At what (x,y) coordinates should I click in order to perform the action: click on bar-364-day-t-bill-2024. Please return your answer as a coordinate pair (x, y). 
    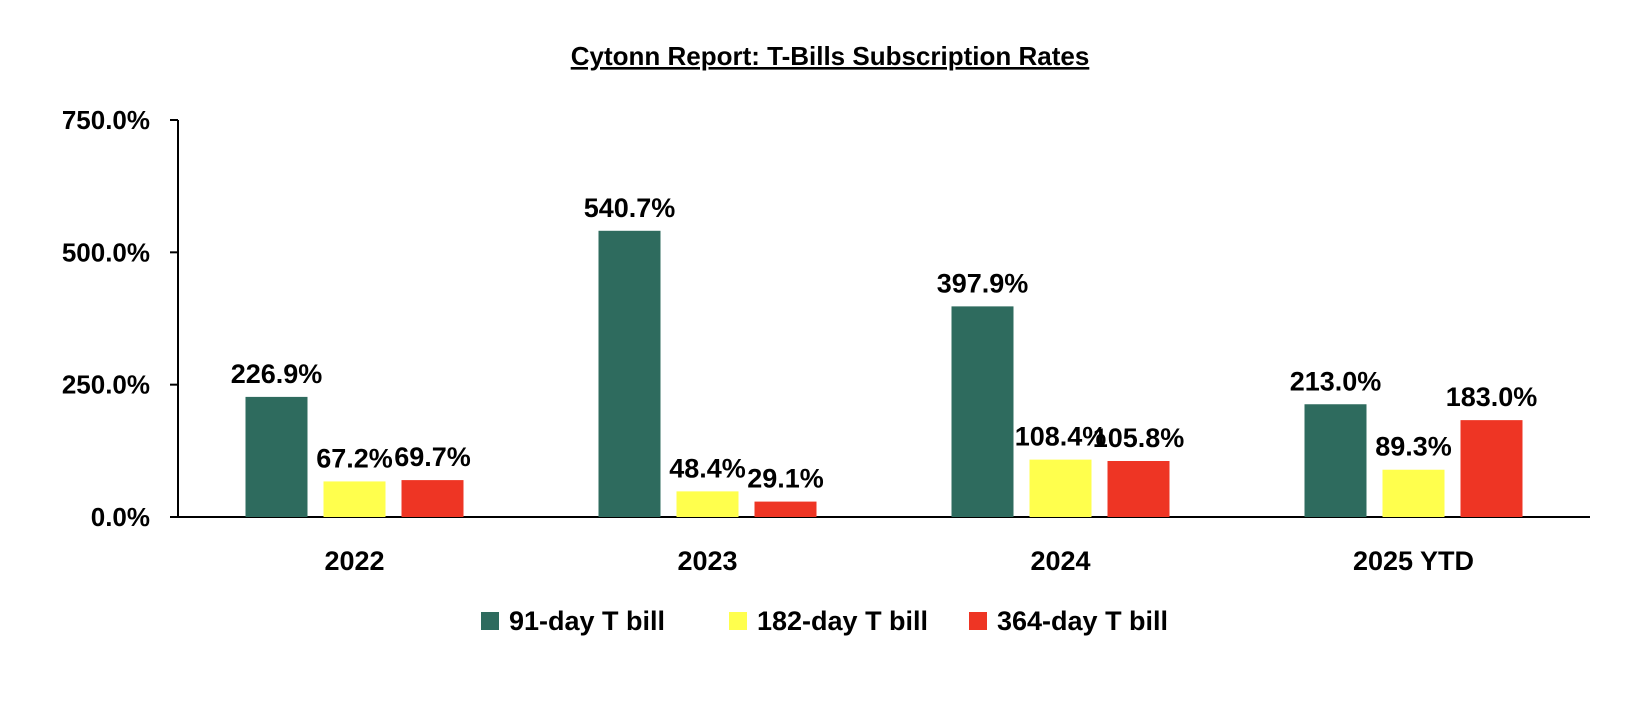
    Looking at the image, I should click on (1138, 488).